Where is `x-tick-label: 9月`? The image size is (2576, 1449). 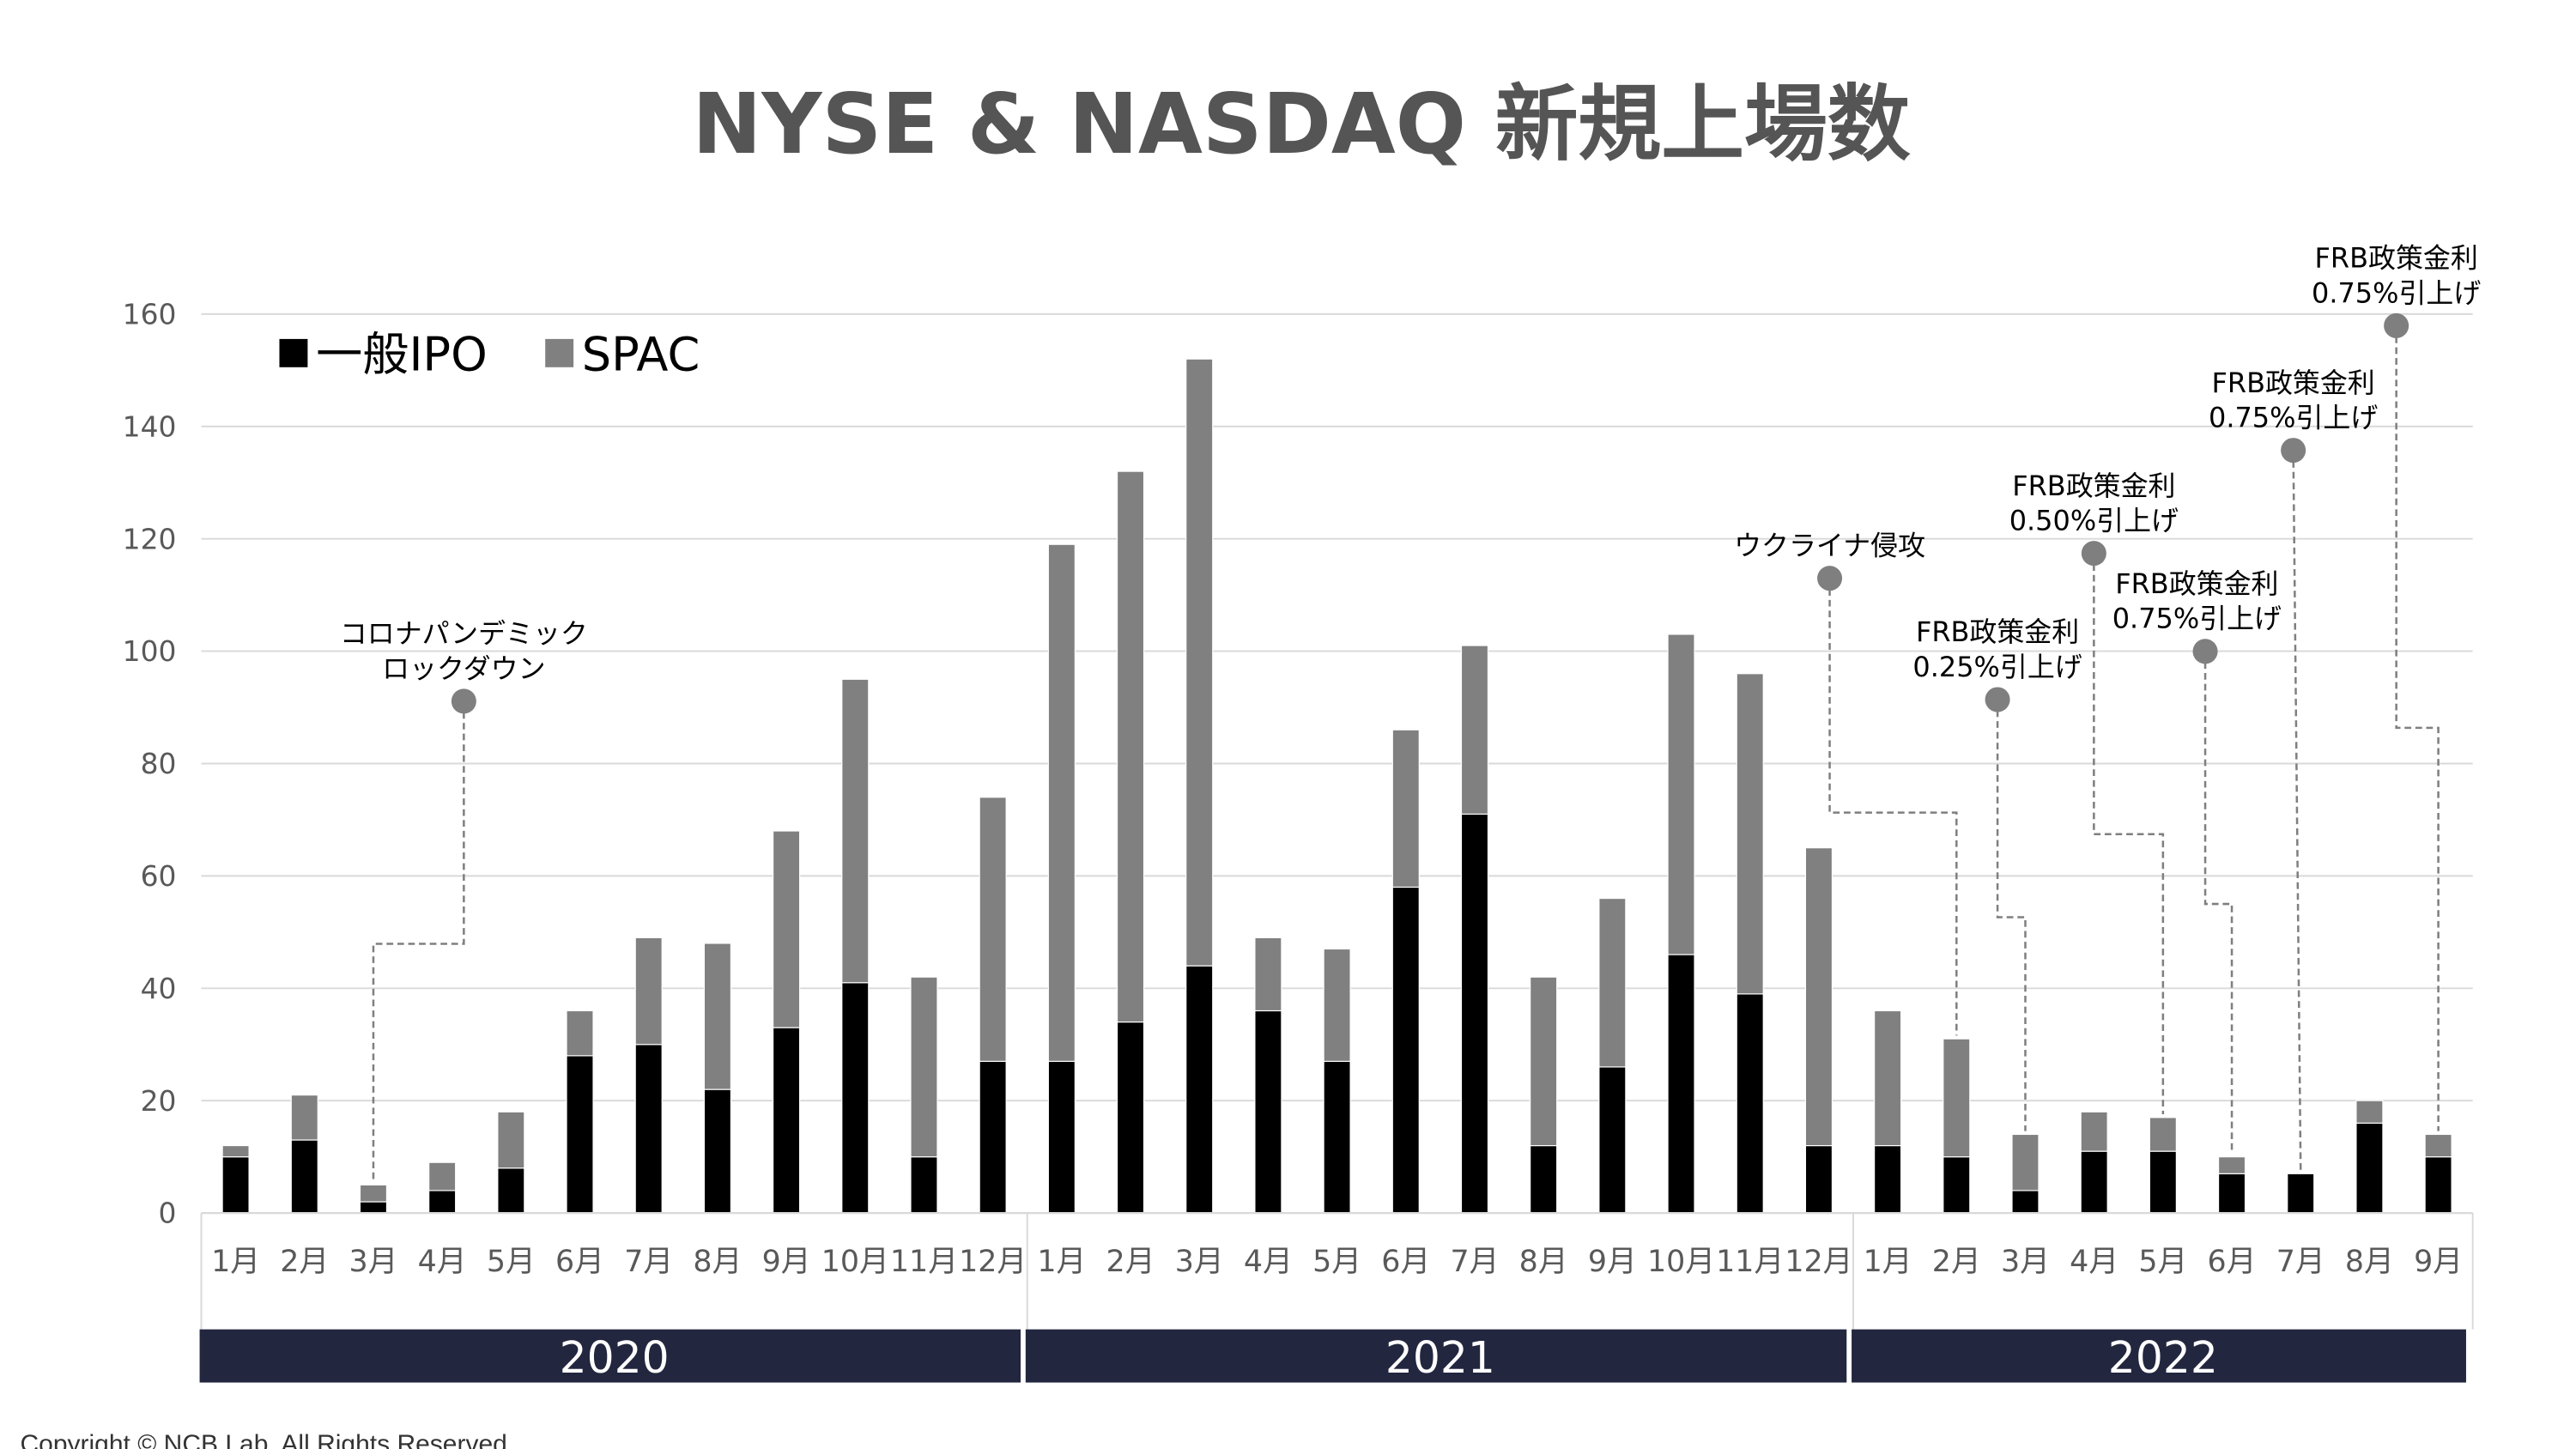 x-tick-label: 9月 is located at coordinates (2438, 1262).